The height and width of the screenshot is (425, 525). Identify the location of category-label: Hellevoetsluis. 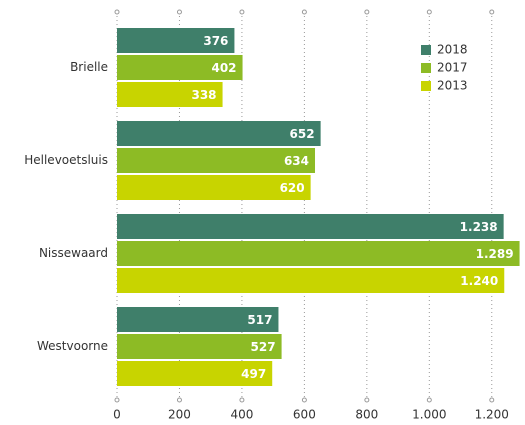
(66, 160).